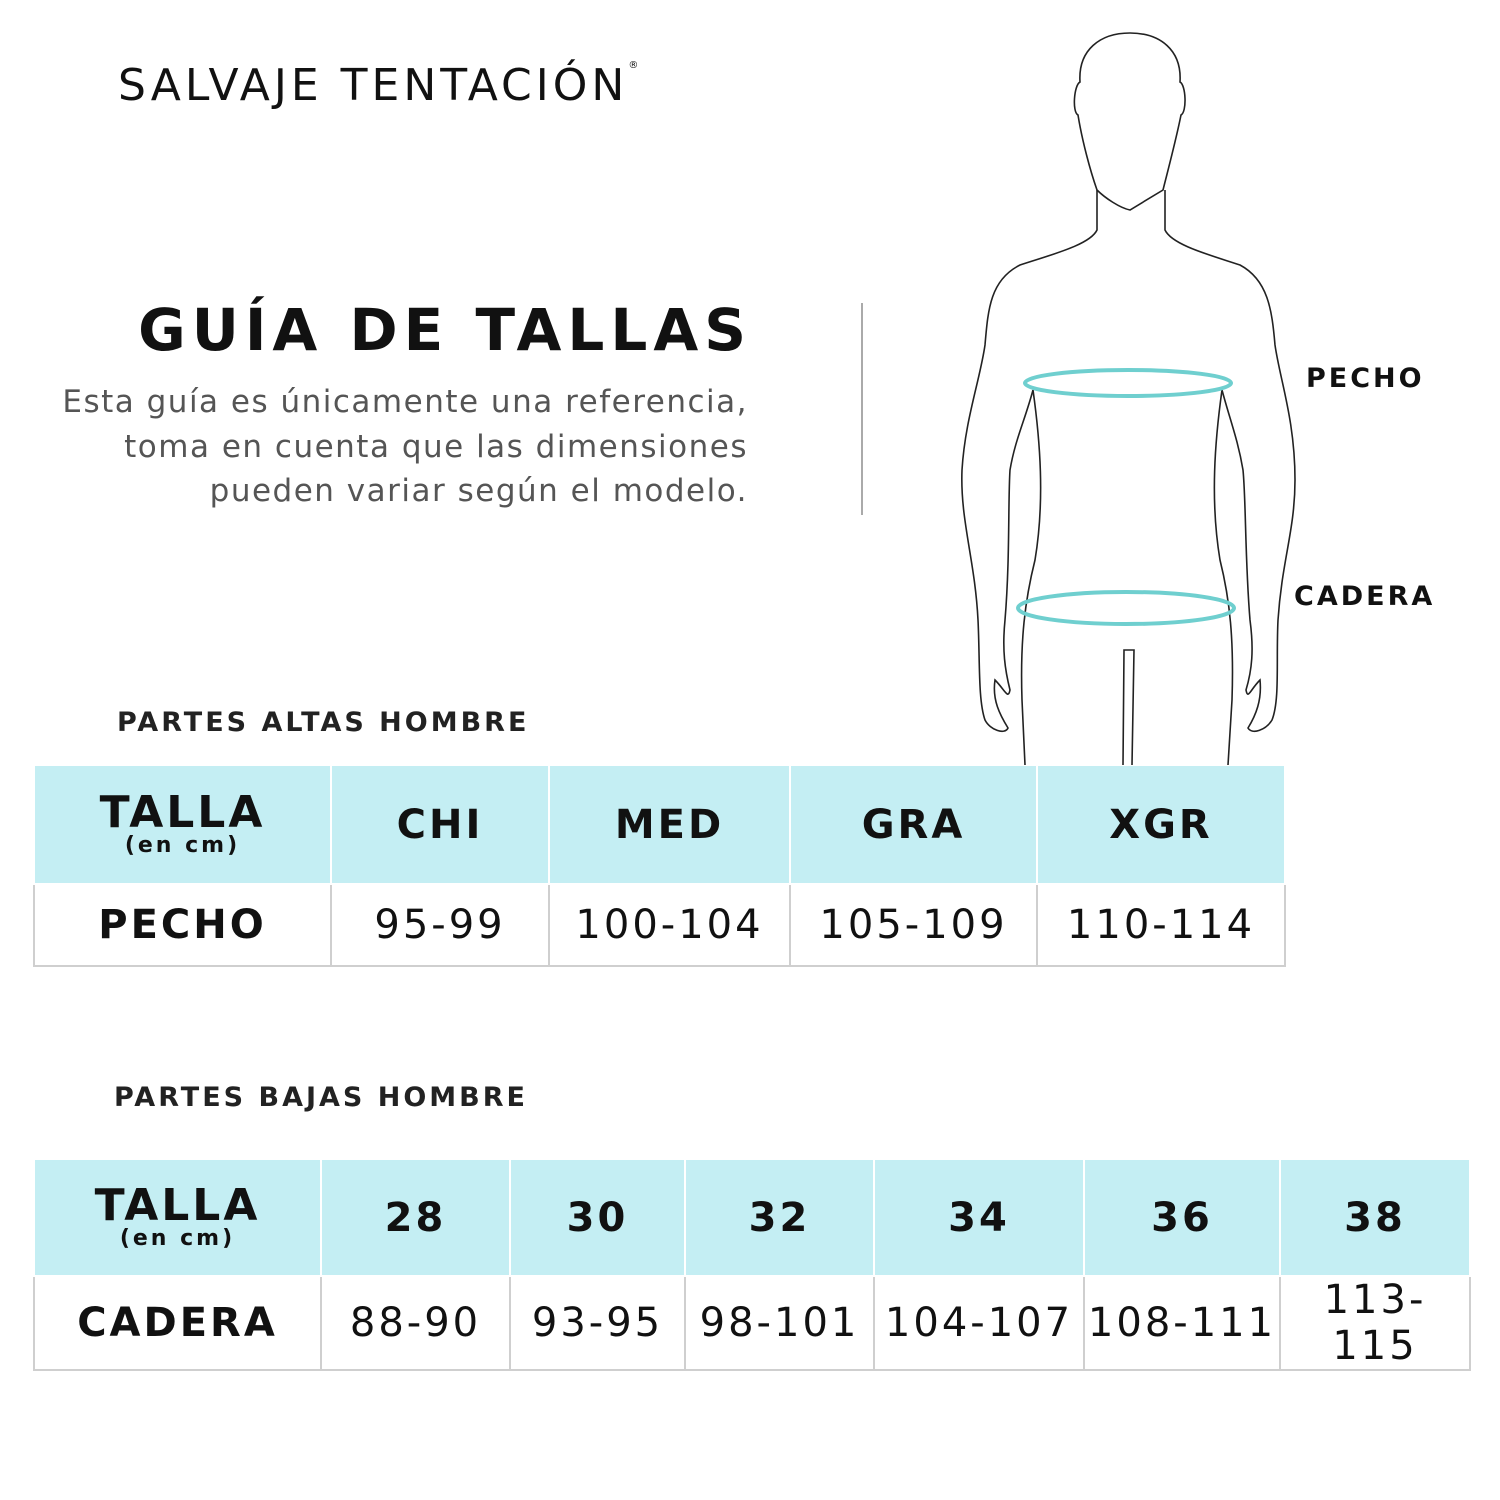  What do you see at coordinates (913, 925) in the screenshot?
I see `table-cell: 105-109` at bounding box center [913, 925].